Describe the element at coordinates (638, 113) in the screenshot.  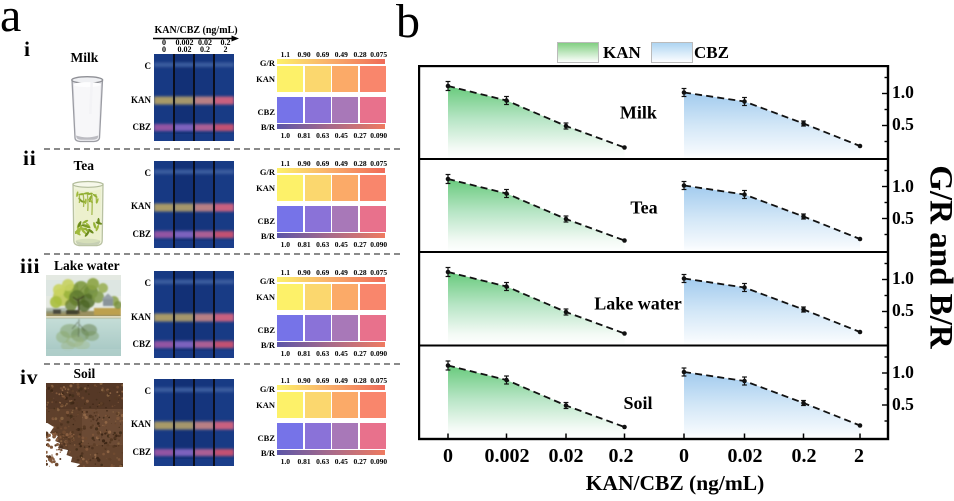
I see `svg-text: Milk` at that location.